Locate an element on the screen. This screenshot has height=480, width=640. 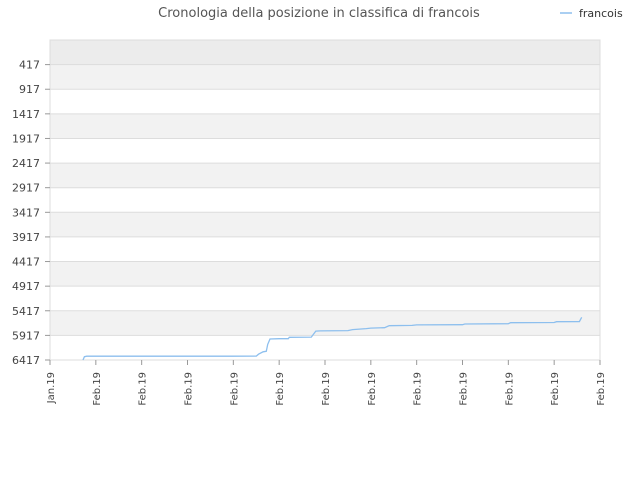
series-line-francois is located at coordinates (332, 338).